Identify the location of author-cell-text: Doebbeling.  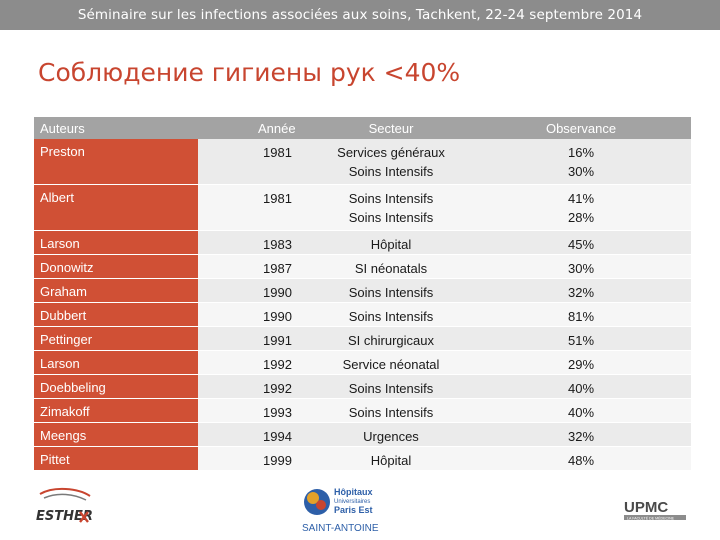
(73, 387).